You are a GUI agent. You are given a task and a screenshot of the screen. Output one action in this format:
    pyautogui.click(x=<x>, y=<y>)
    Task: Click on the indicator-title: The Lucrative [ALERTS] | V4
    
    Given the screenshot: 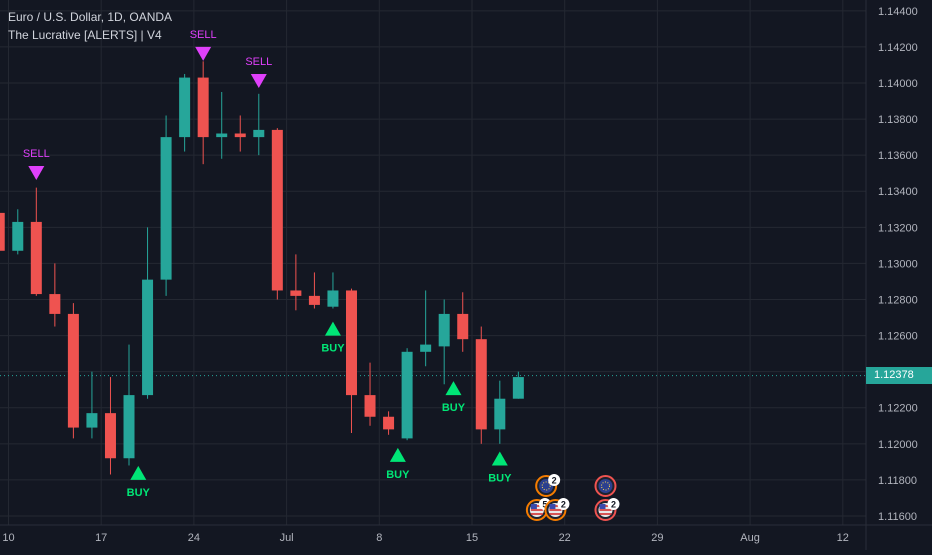 What is the action you would take?
    pyautogui.click(x=85, y=35)
    